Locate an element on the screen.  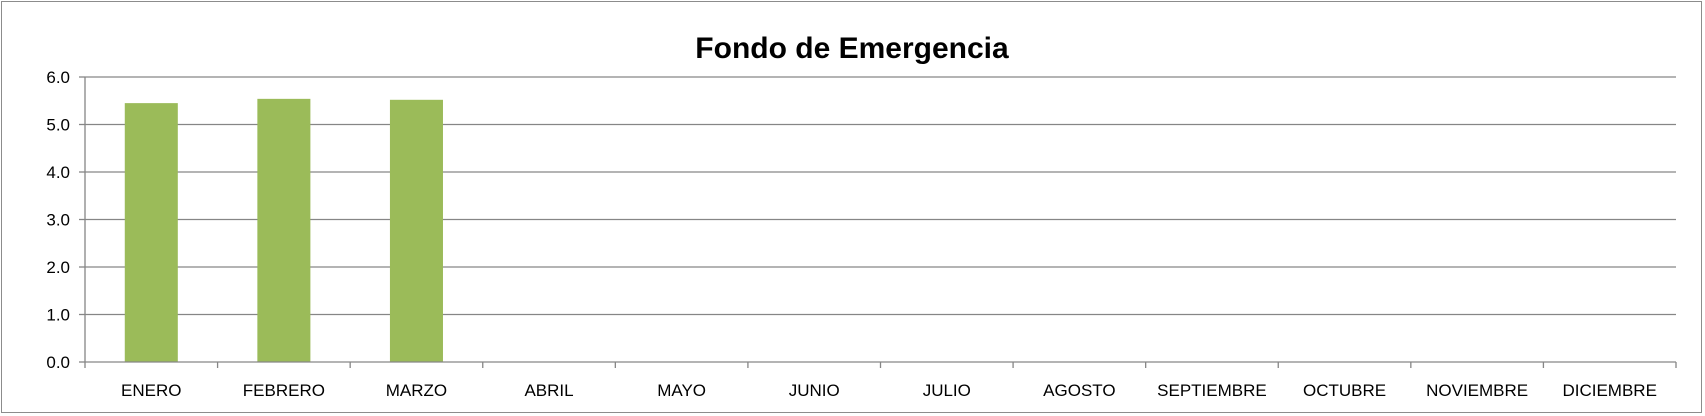
x-category-label: OCTUBRE is located at coordinates (1344, 390).